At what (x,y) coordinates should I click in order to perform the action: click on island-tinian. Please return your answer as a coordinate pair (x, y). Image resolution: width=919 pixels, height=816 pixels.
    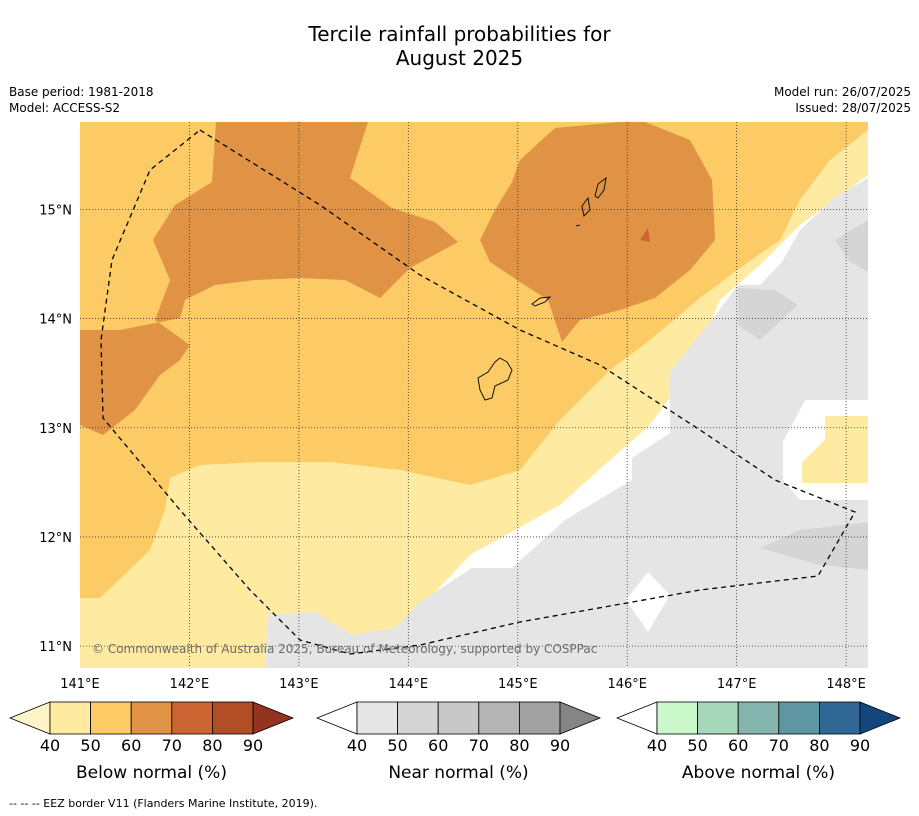
    Looking at the image, I should click on (586, 207).